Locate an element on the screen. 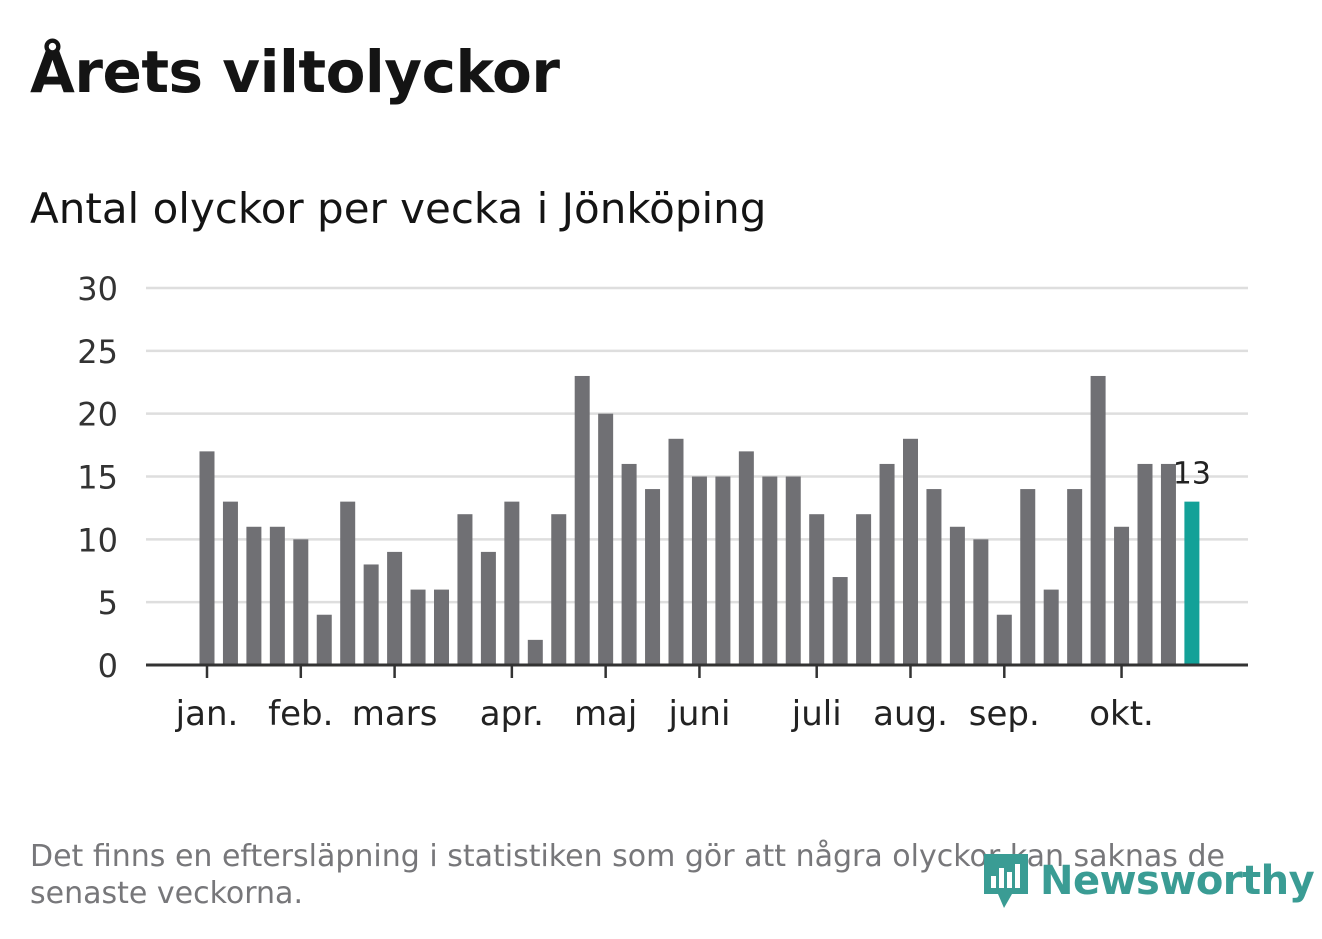 The height and width of the screenshot is (939, 1322). x-tick-label: jan. is located at coordinates (207, 714).